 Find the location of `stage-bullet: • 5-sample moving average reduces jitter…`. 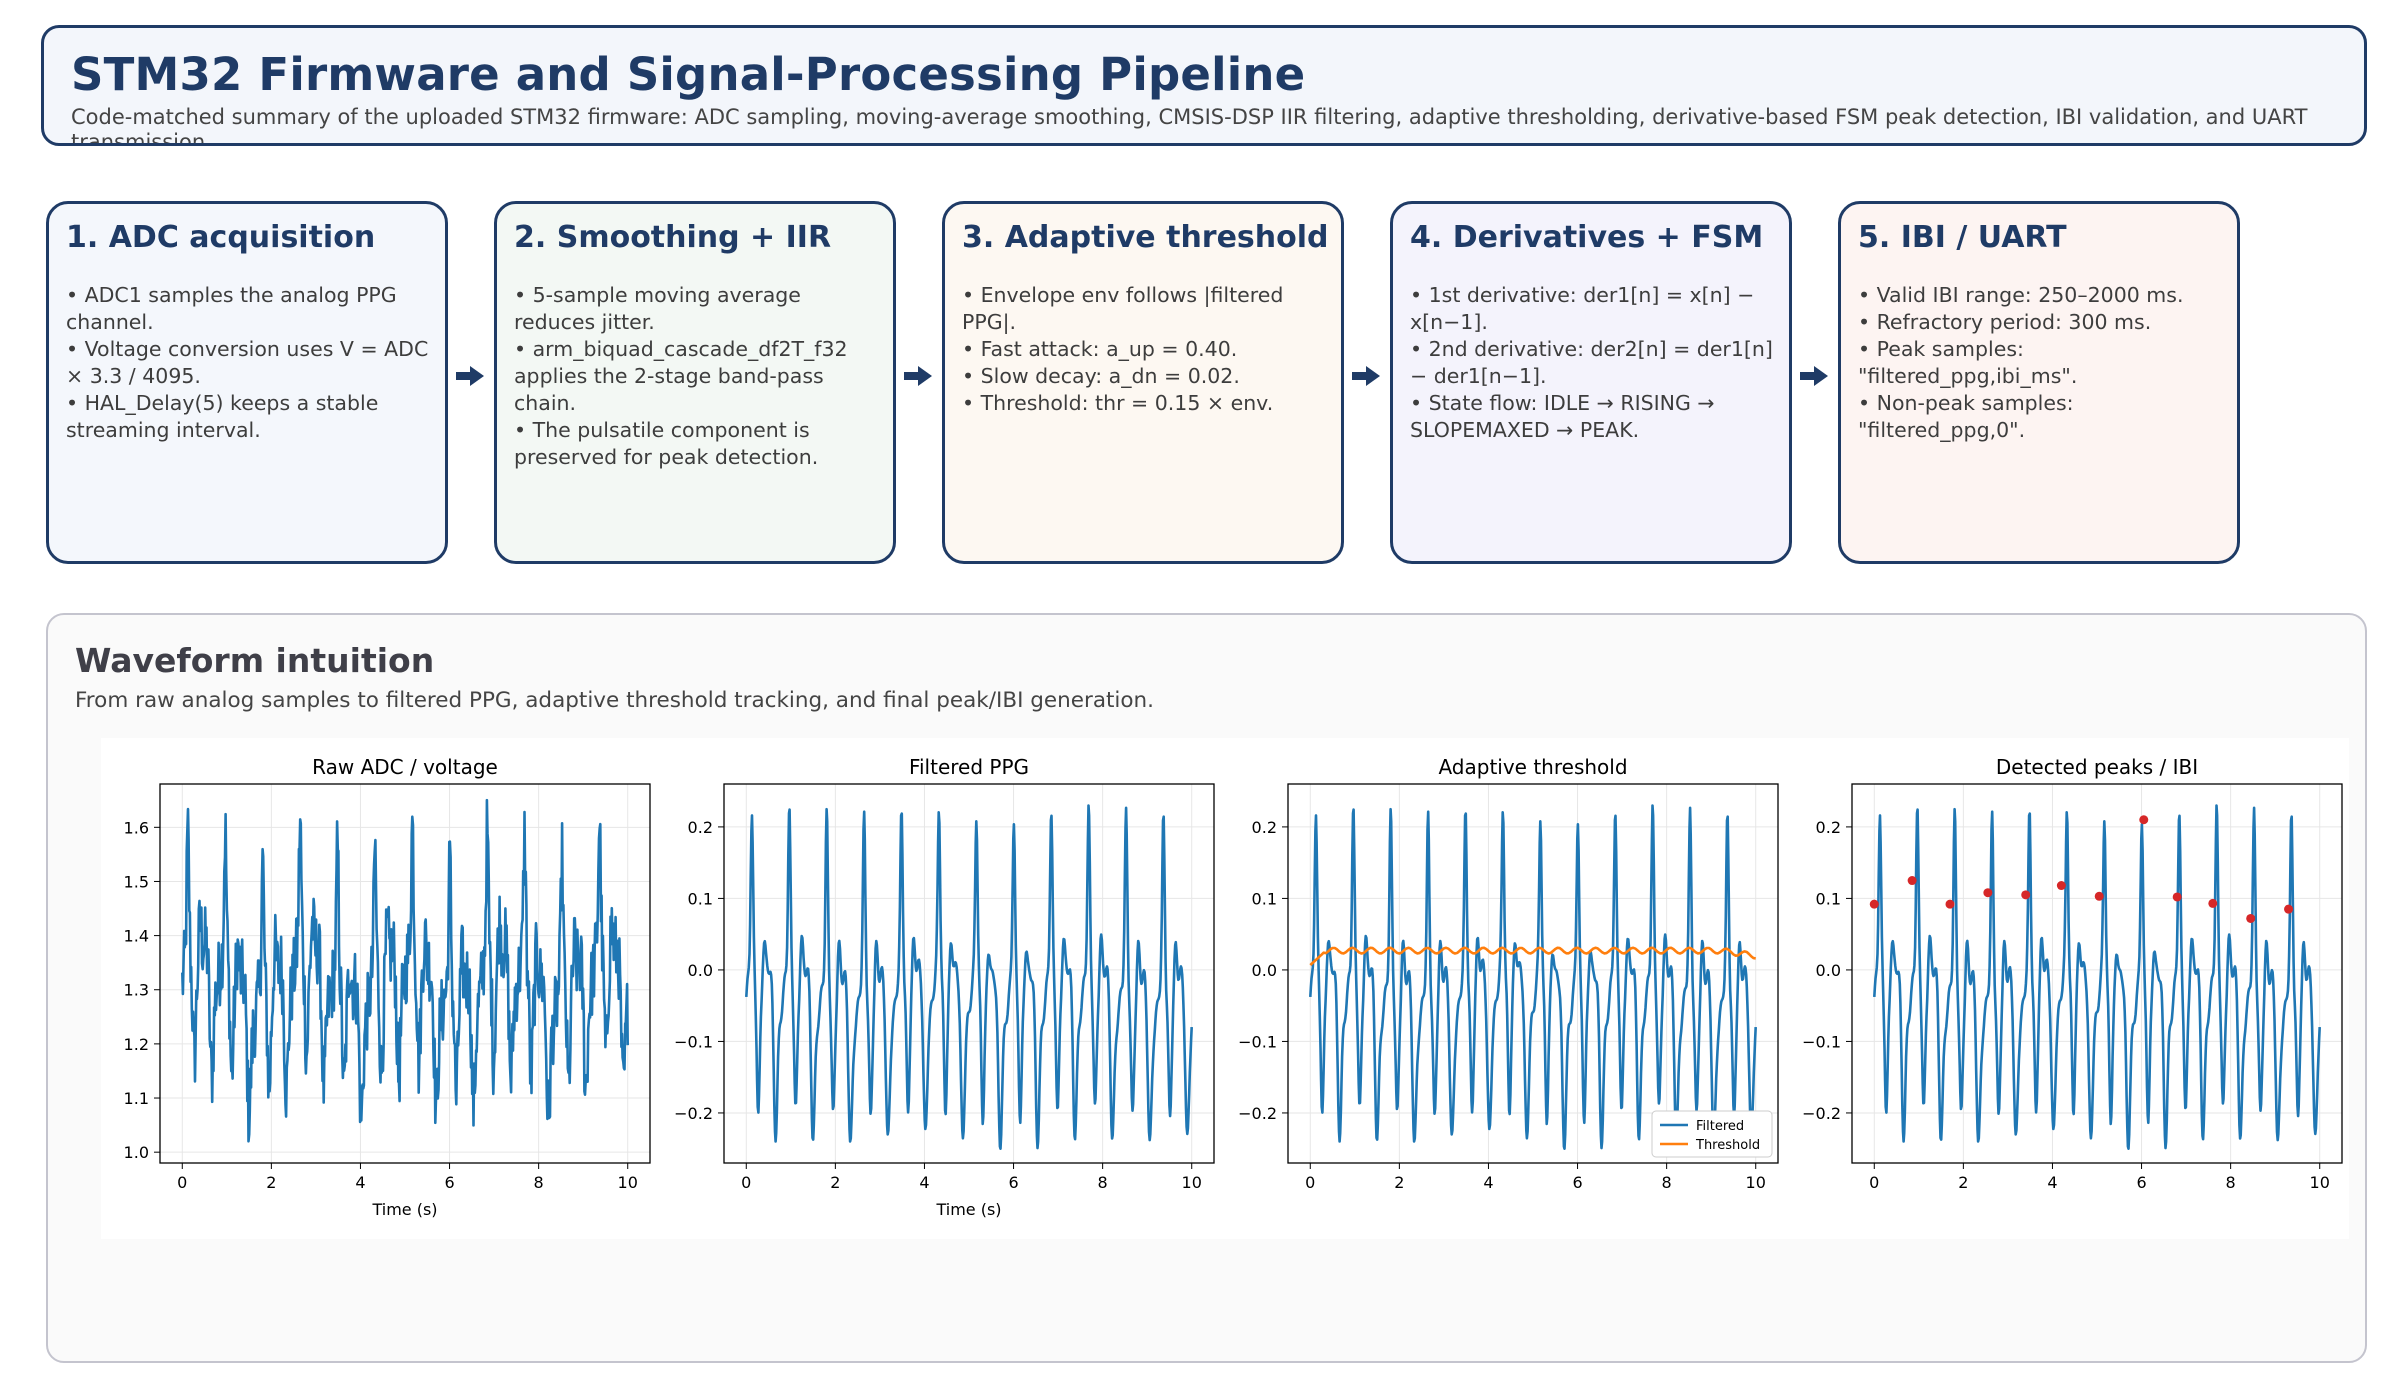

stage-bullet: • 5-sample moving average reduces jitter… is located at coordinates (657, 308).